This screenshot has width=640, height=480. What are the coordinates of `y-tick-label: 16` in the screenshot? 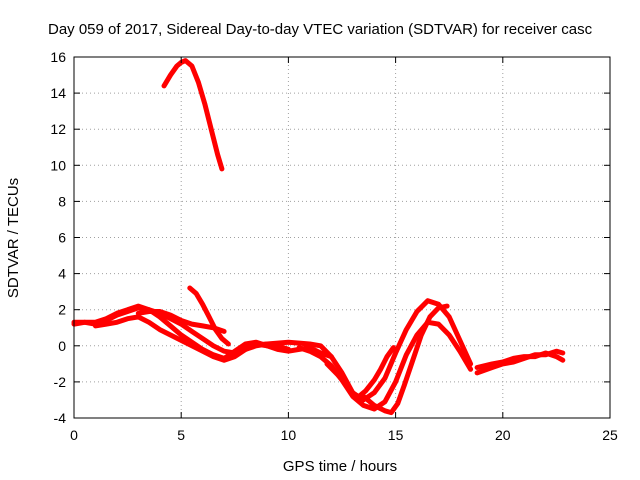 It's located at (58, 57).